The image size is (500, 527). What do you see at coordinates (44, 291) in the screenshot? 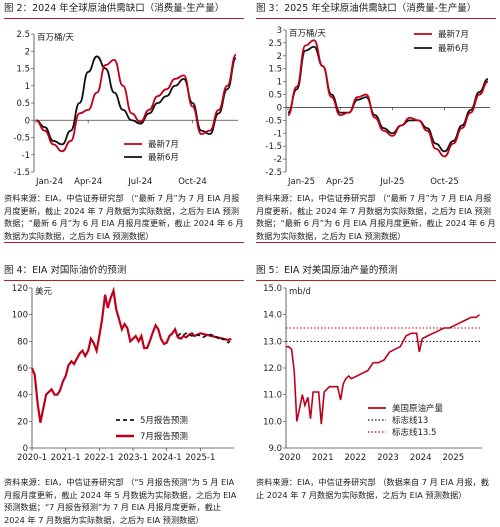
I see `unit-label: 美元` at bounding box center [44, 291].